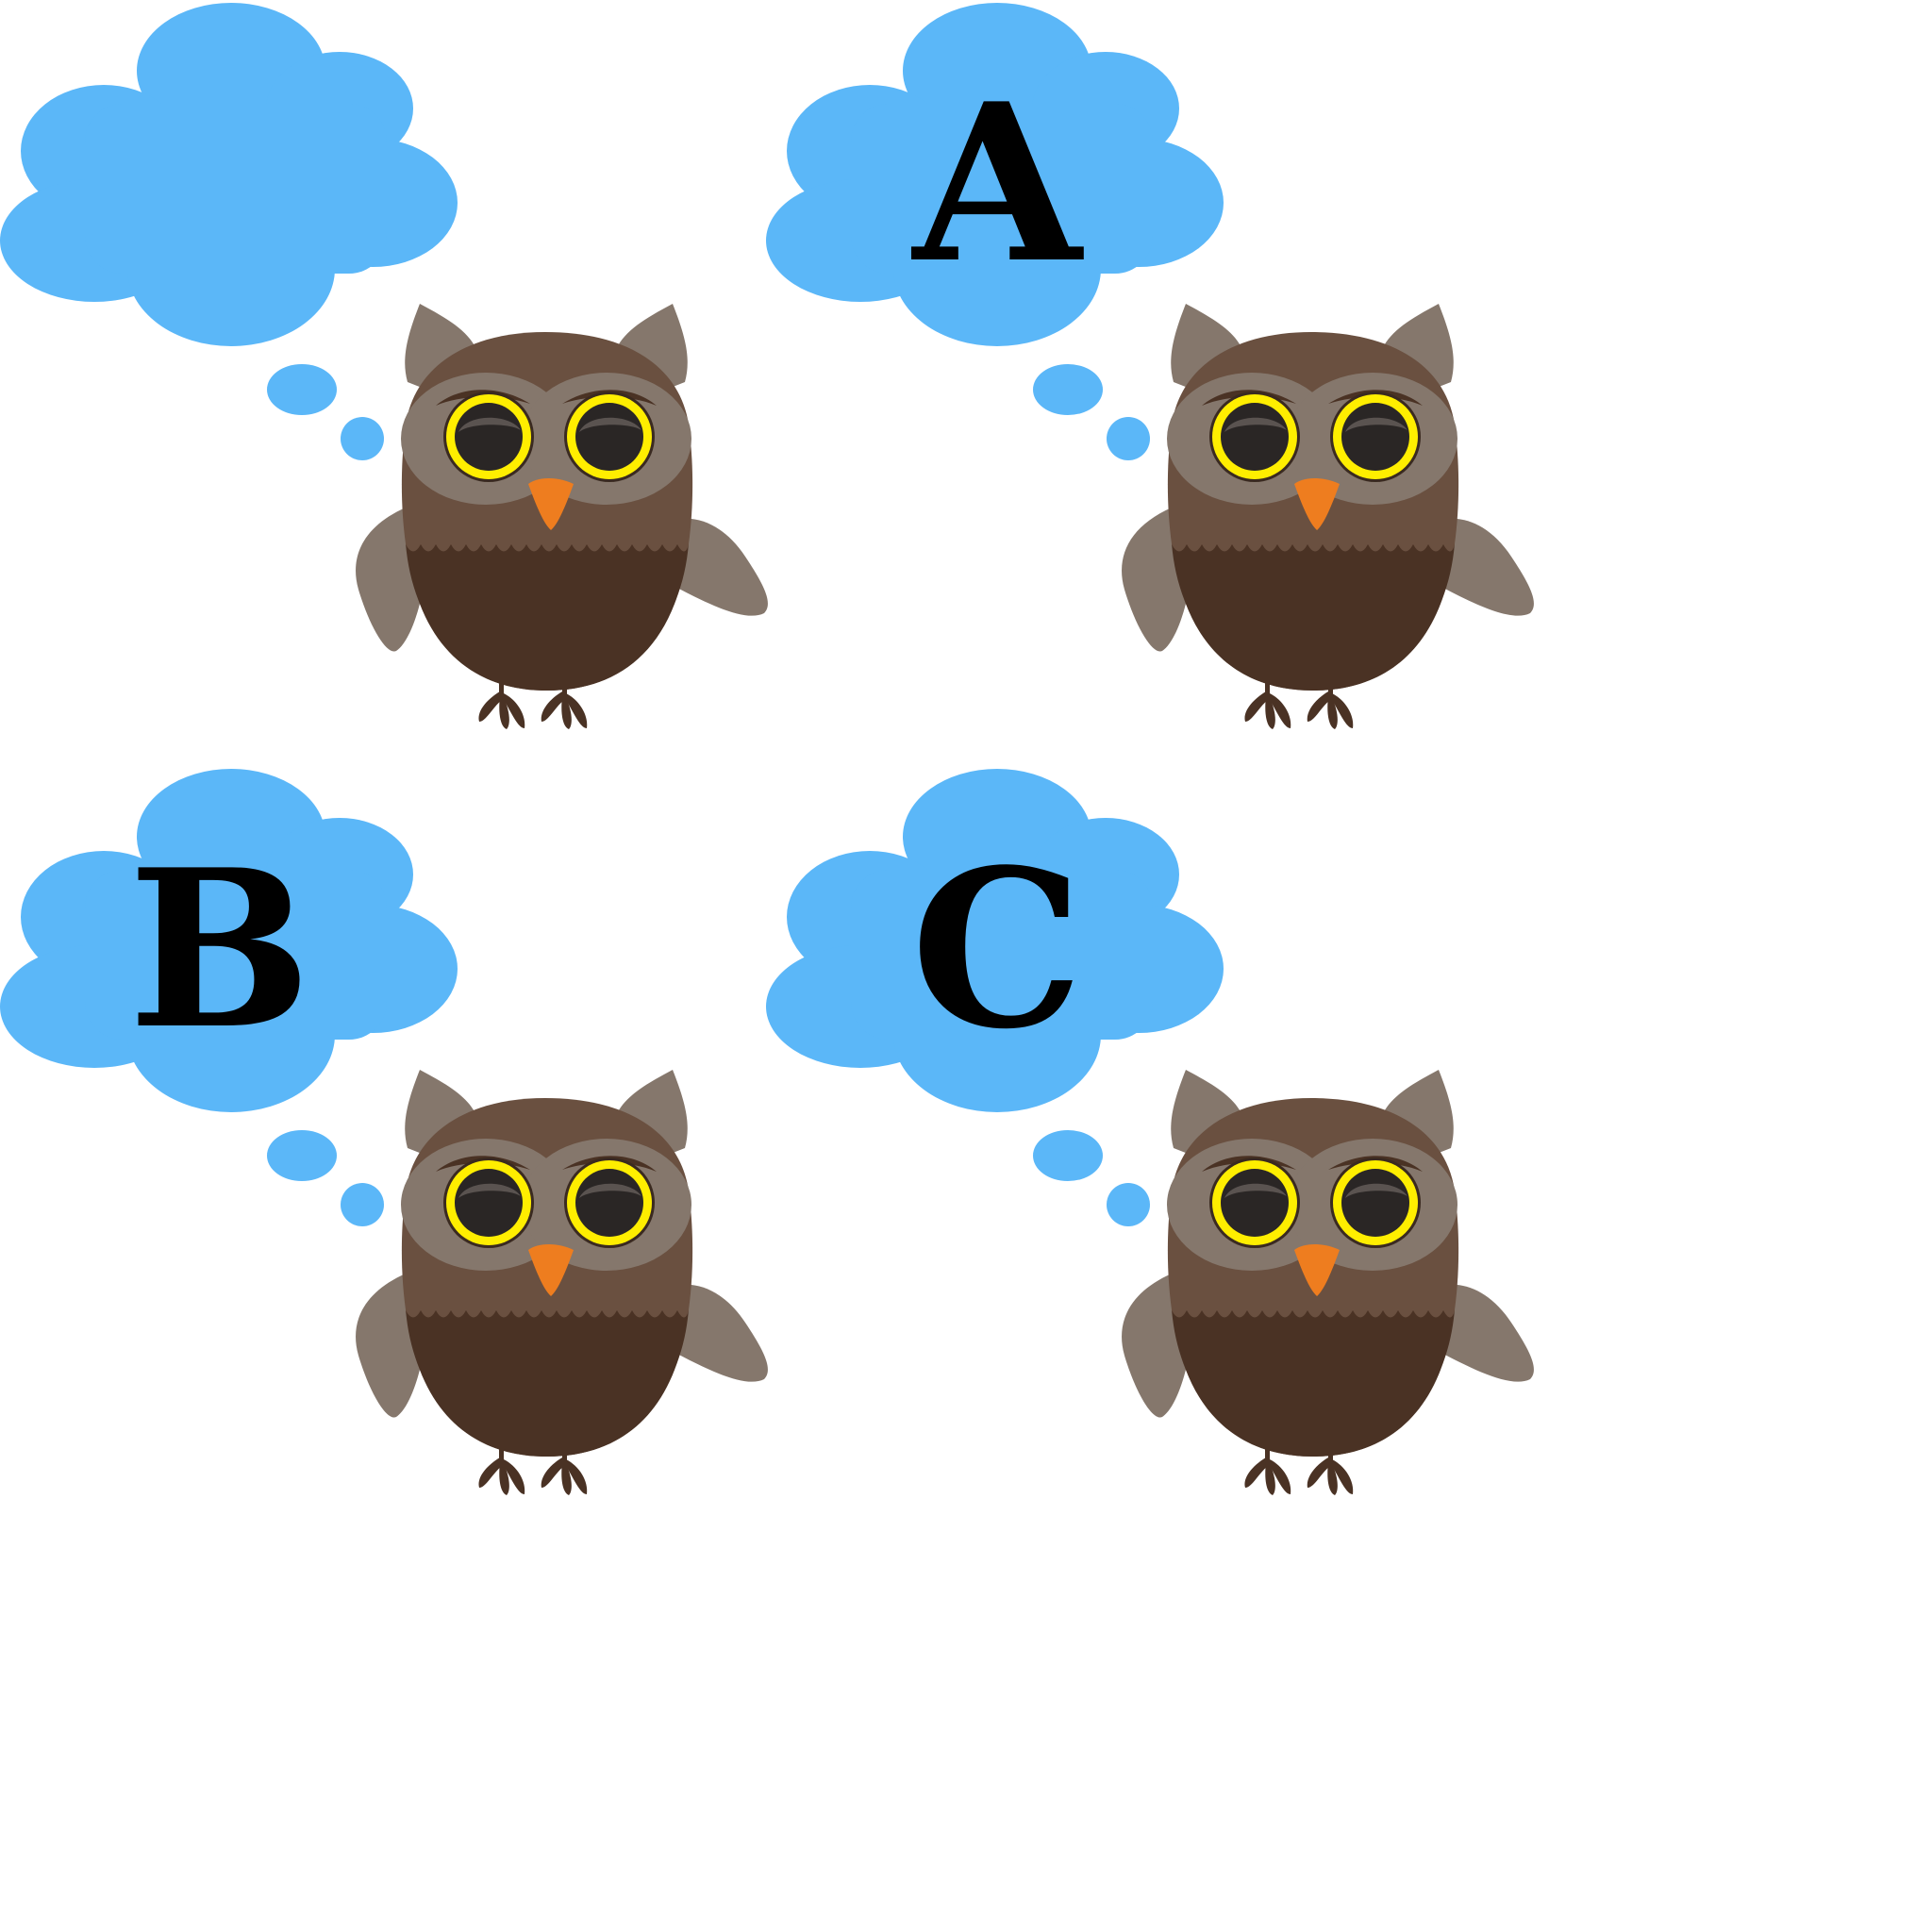 The width and height of the screenshot is (1932, 1932). Describe the element at coordinates (996, 950) in the screenshot. I see `thought-letter-c: C` at that location.